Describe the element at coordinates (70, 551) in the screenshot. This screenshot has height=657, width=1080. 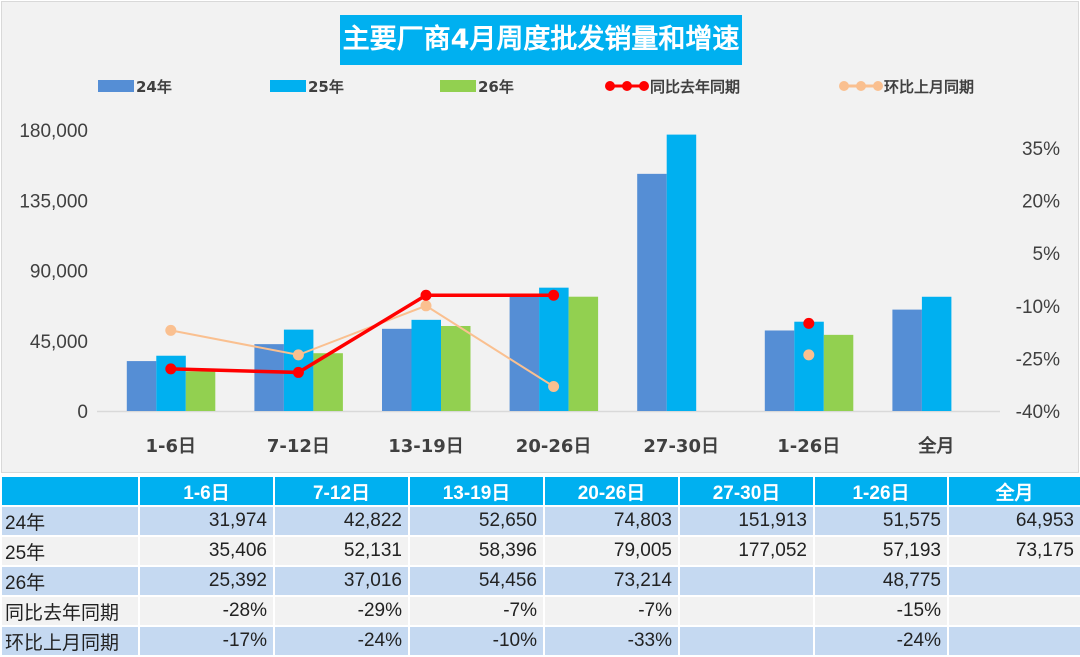
I see `row-label: 25年` at that location.